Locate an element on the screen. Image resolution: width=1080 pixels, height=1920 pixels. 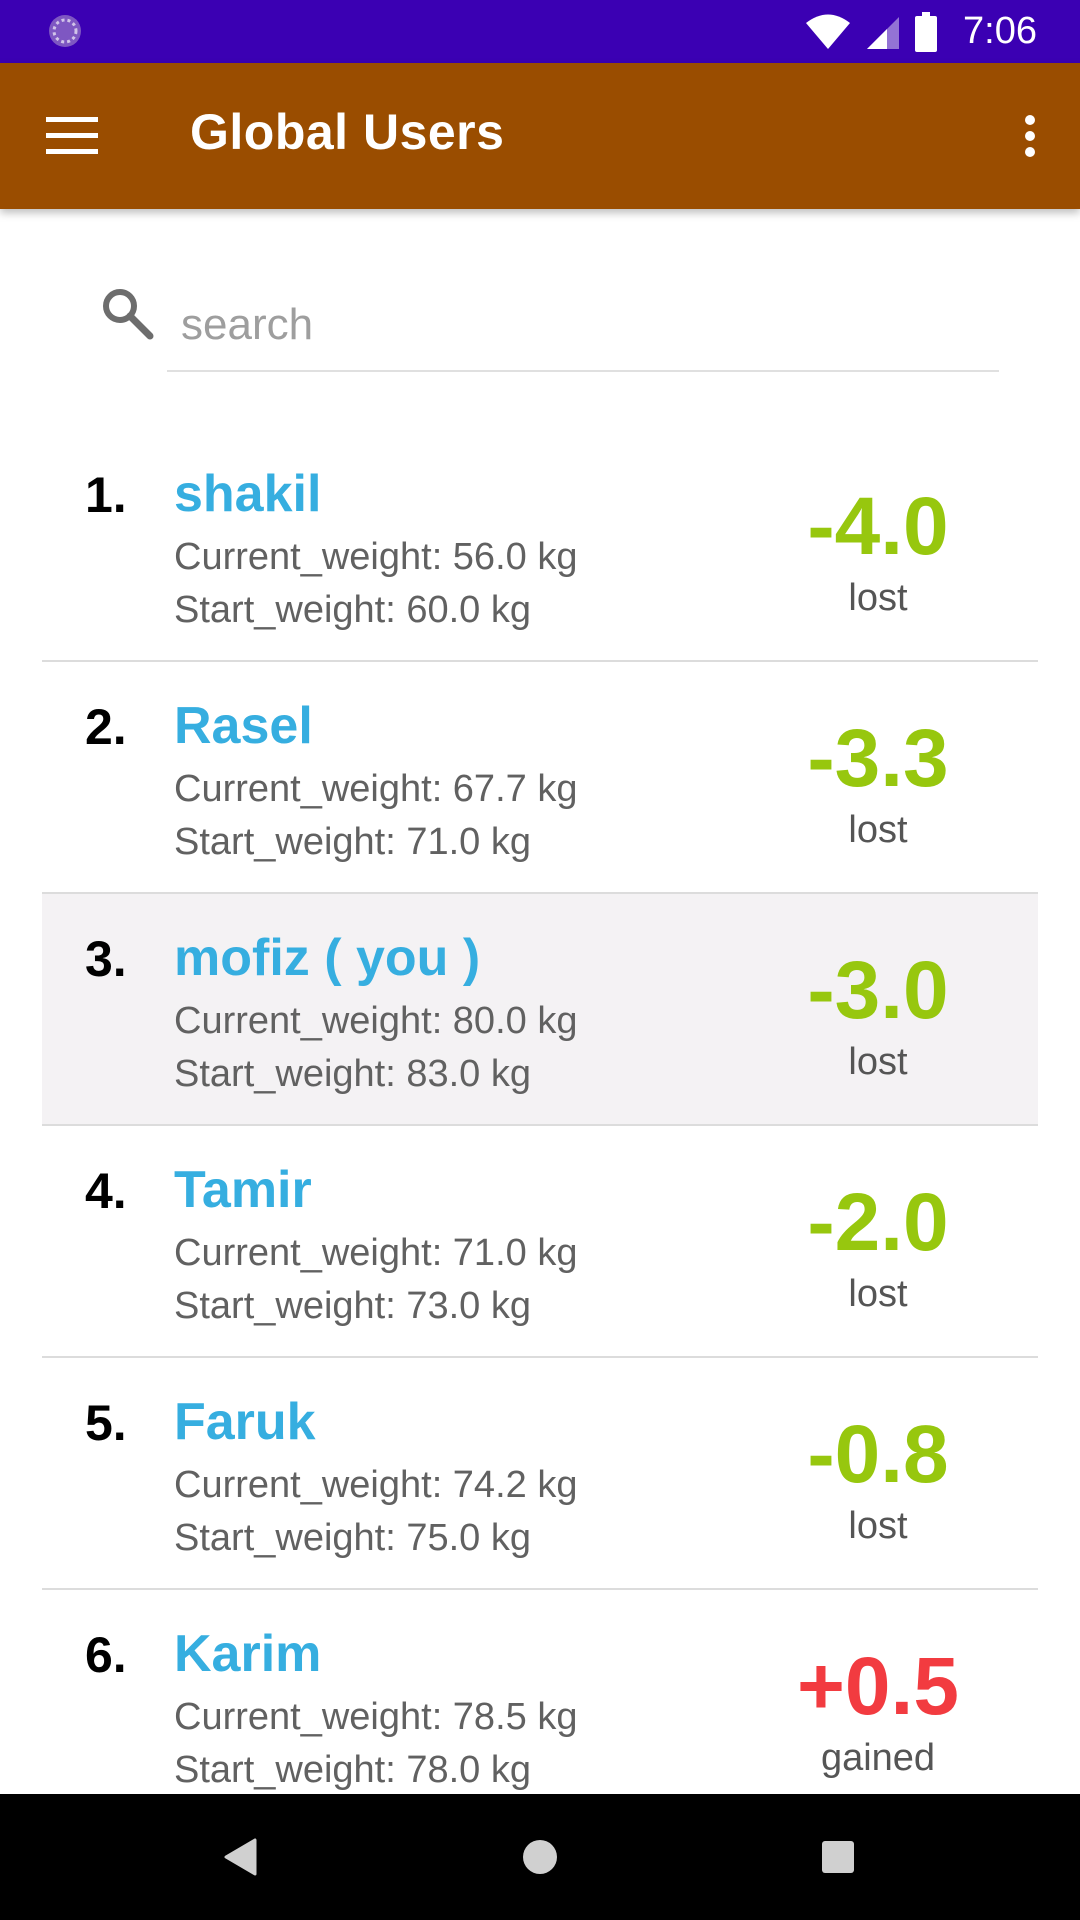
weight-change: -0.8 is located at coordinates (878, 1454).